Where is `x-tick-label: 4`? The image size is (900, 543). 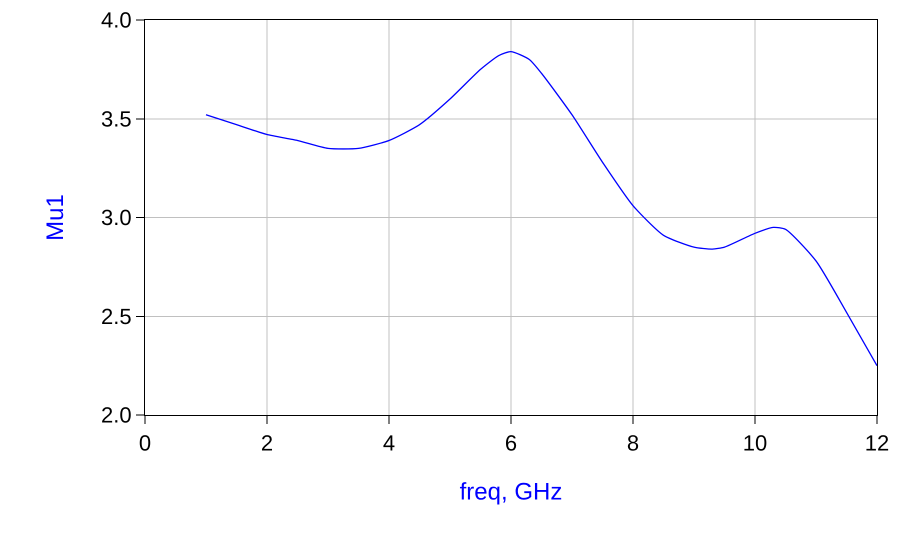
x-tick-label: 4 is located at coordinates (389, 443).